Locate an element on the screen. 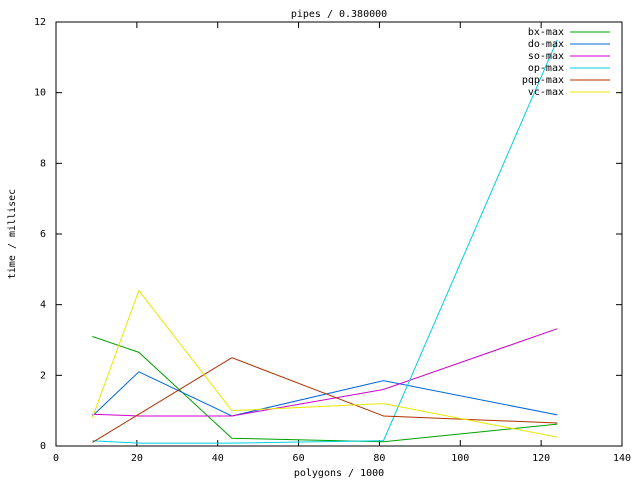 This screenshot has width=640, height=480. y-tick-label: 0 is located at coordinates (43, 446).